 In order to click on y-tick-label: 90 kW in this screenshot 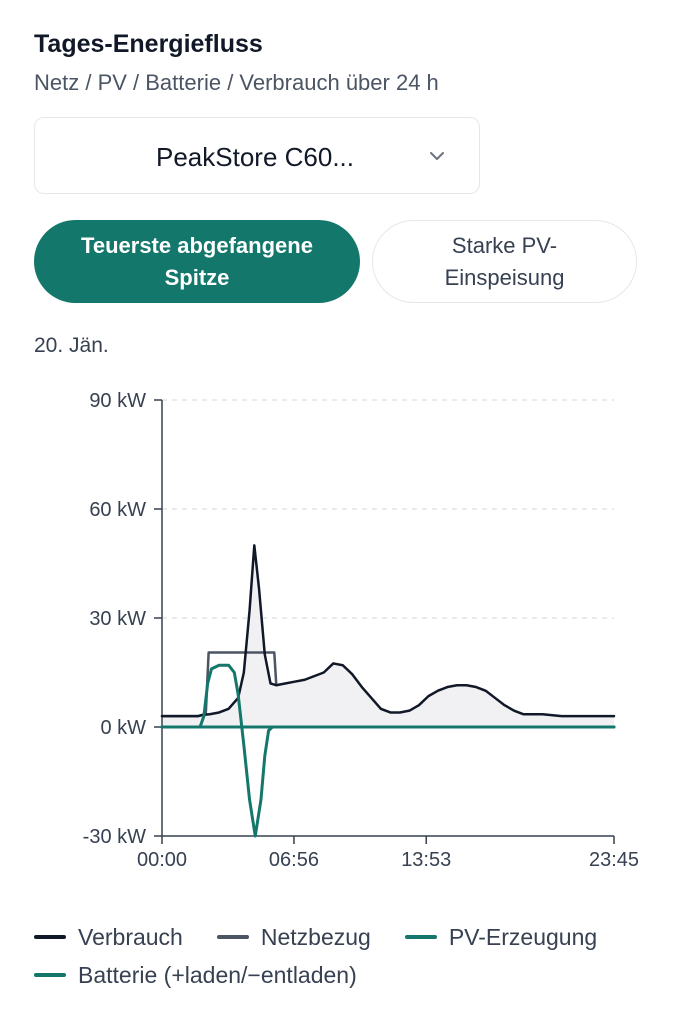, I will do `click(117, 401)`.